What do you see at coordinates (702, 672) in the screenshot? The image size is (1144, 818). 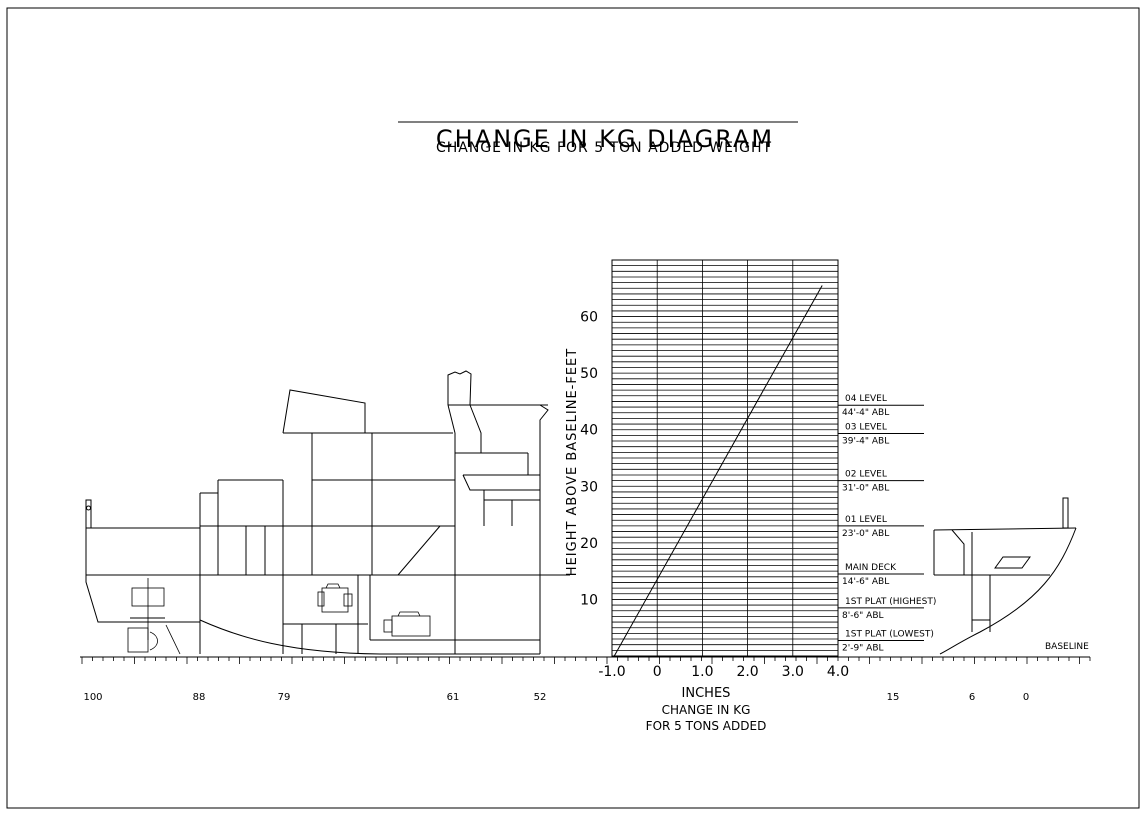 I see `x-tick-label: 1.0` at bounding box center [702, 672].